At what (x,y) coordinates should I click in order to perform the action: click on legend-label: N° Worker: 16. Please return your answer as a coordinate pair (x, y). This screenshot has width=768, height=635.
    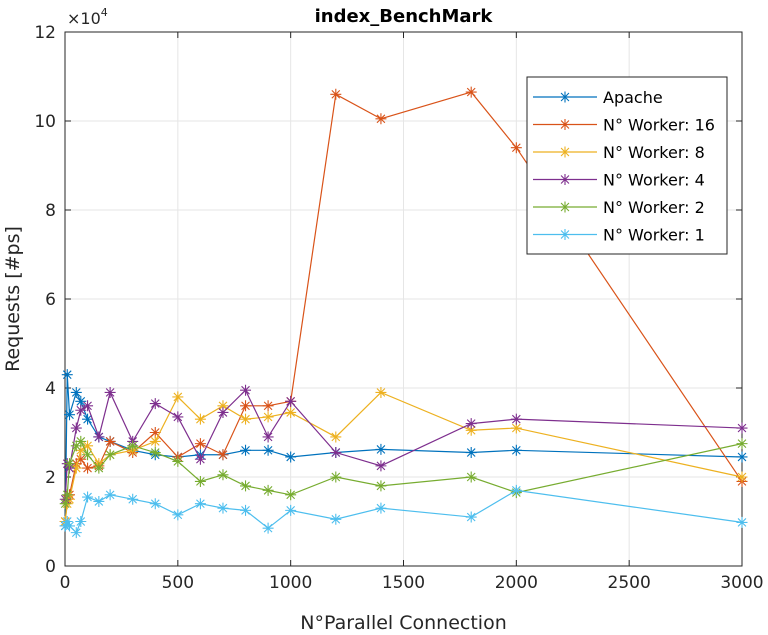
    Looking at the image, I should click on (659, 125).